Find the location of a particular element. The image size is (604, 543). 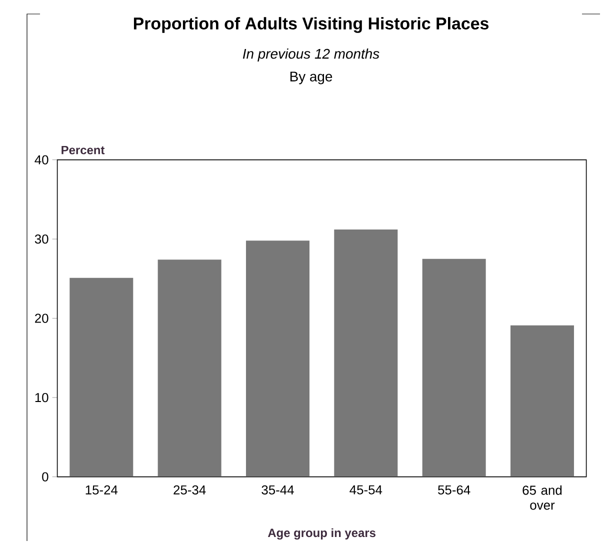

y-tick-label: 30 is located at coordinates (41, 239).